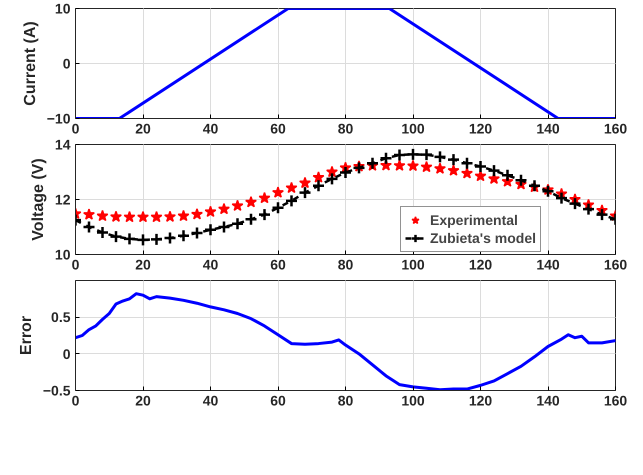 Image resolution: width=643 pixels, height=475 pixels. I want to click on y-tick-label: −10, so click(58, 118).